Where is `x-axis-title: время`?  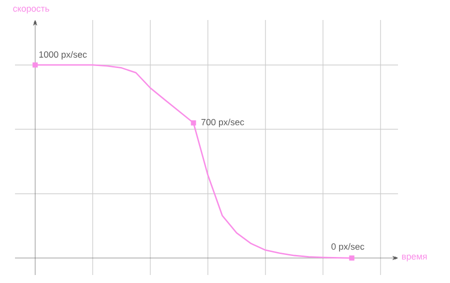
x-axis-title: время is located at coordinates (414, 258).